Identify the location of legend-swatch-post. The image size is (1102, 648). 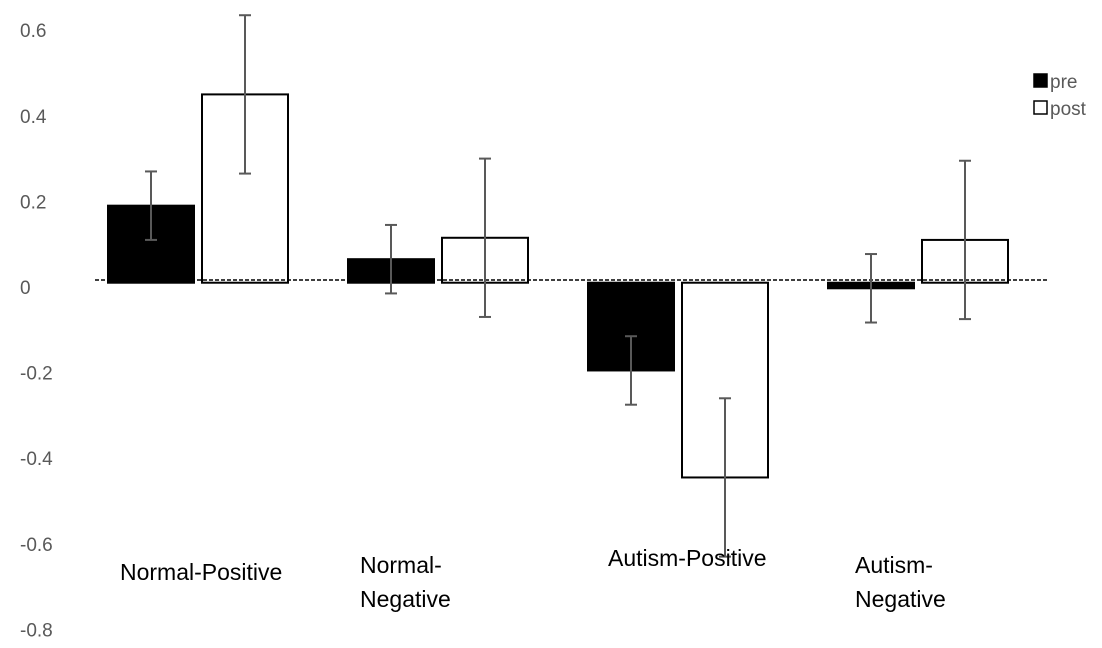
(1040, 107).